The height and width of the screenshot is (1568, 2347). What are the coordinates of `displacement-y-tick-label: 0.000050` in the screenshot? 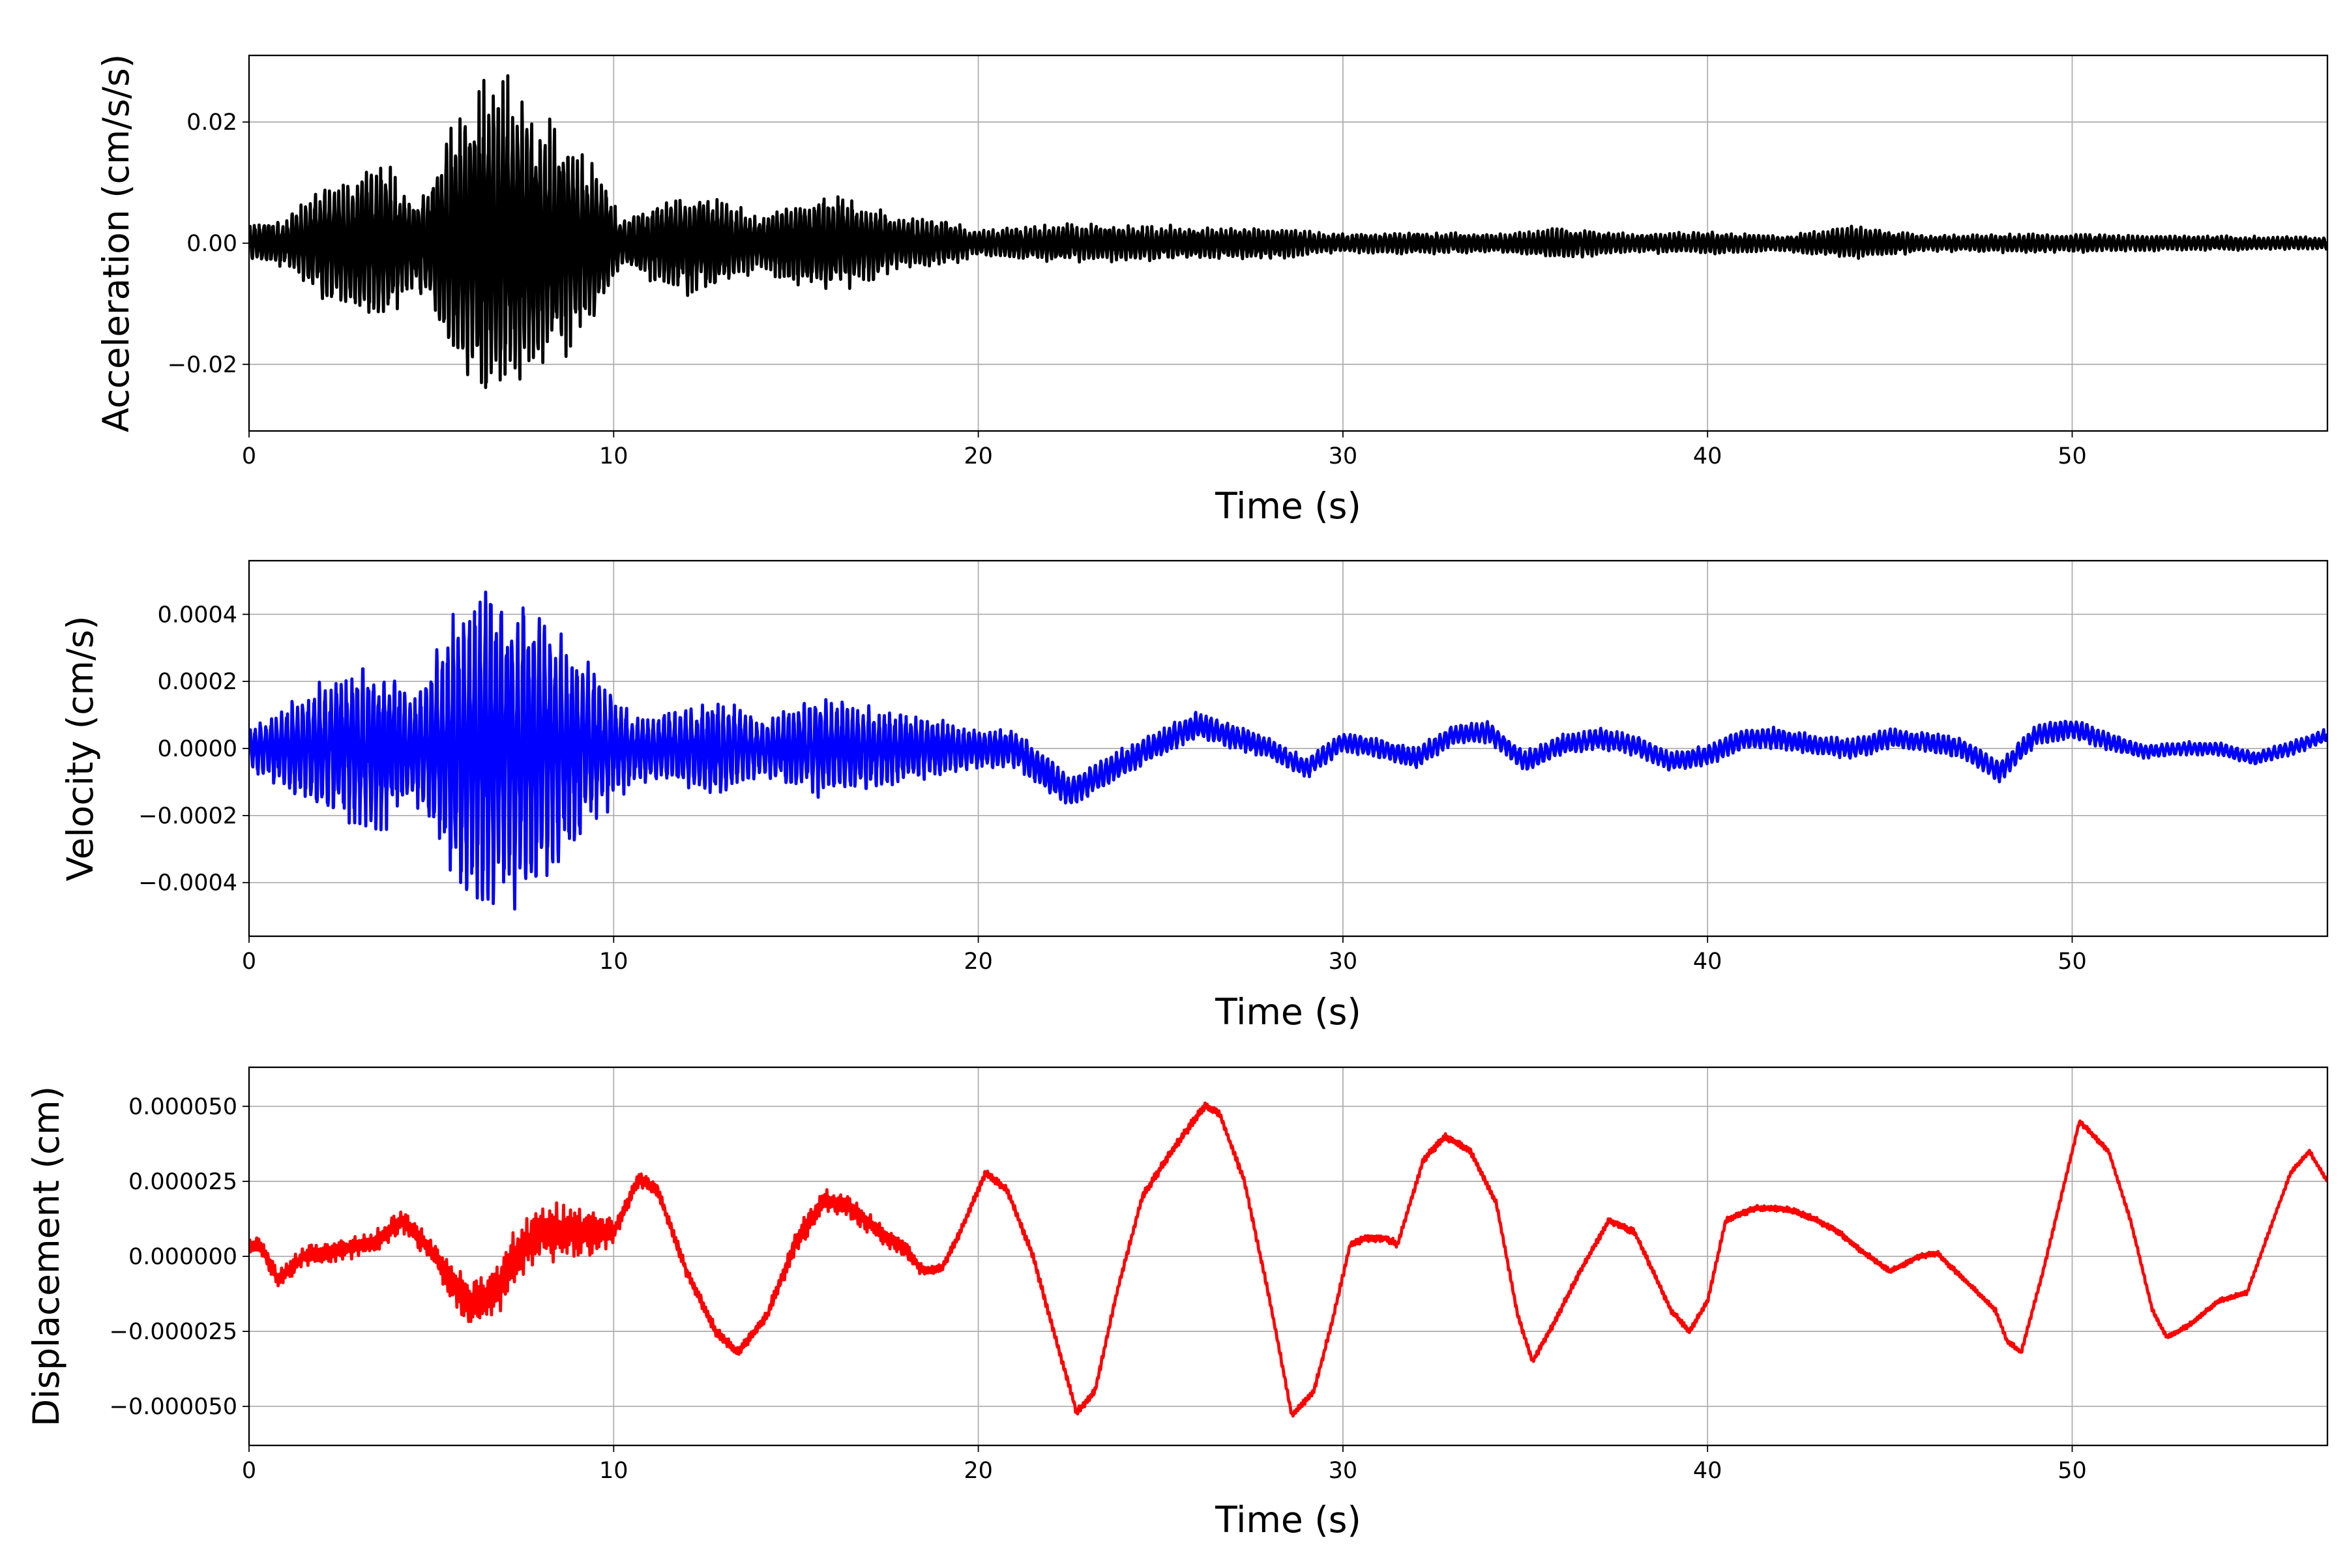 It's located at (182, 1107).